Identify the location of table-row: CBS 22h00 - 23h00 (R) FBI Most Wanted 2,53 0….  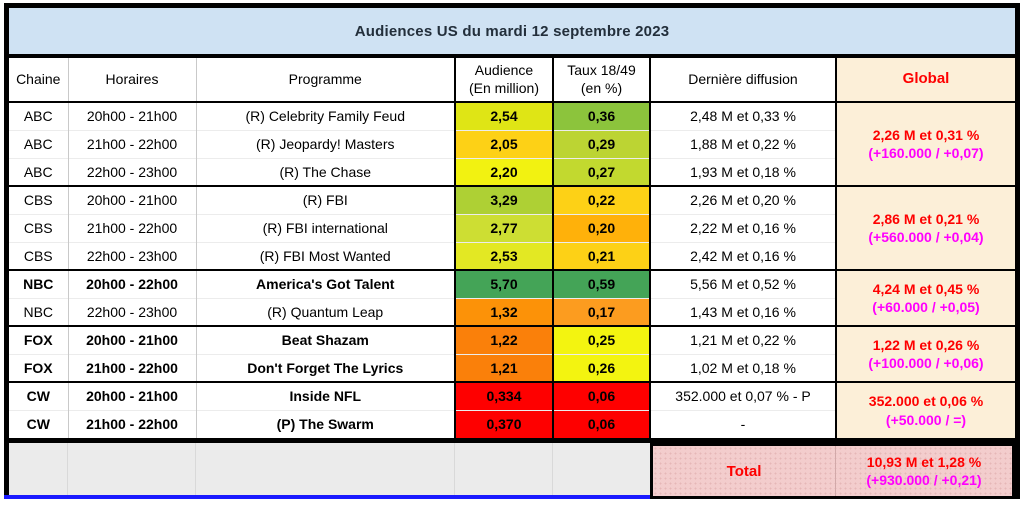
(512, 255).